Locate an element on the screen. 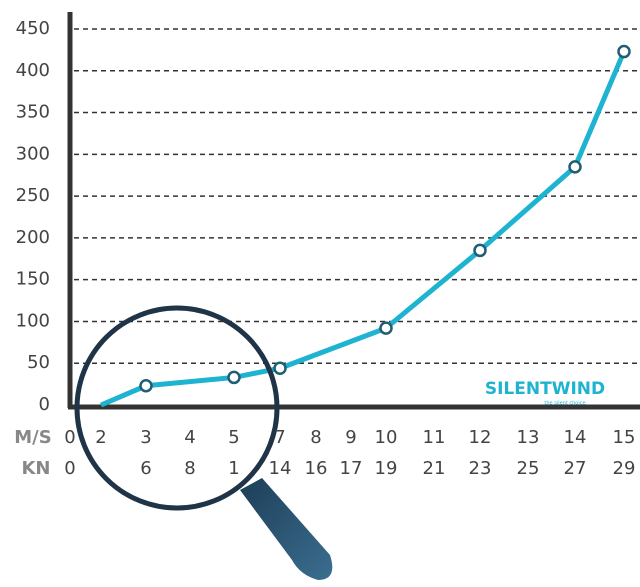 Image resolution: width=640 pixels, height=587 pixels. x-tick-label: 8 is located at coordinates (315, 437).